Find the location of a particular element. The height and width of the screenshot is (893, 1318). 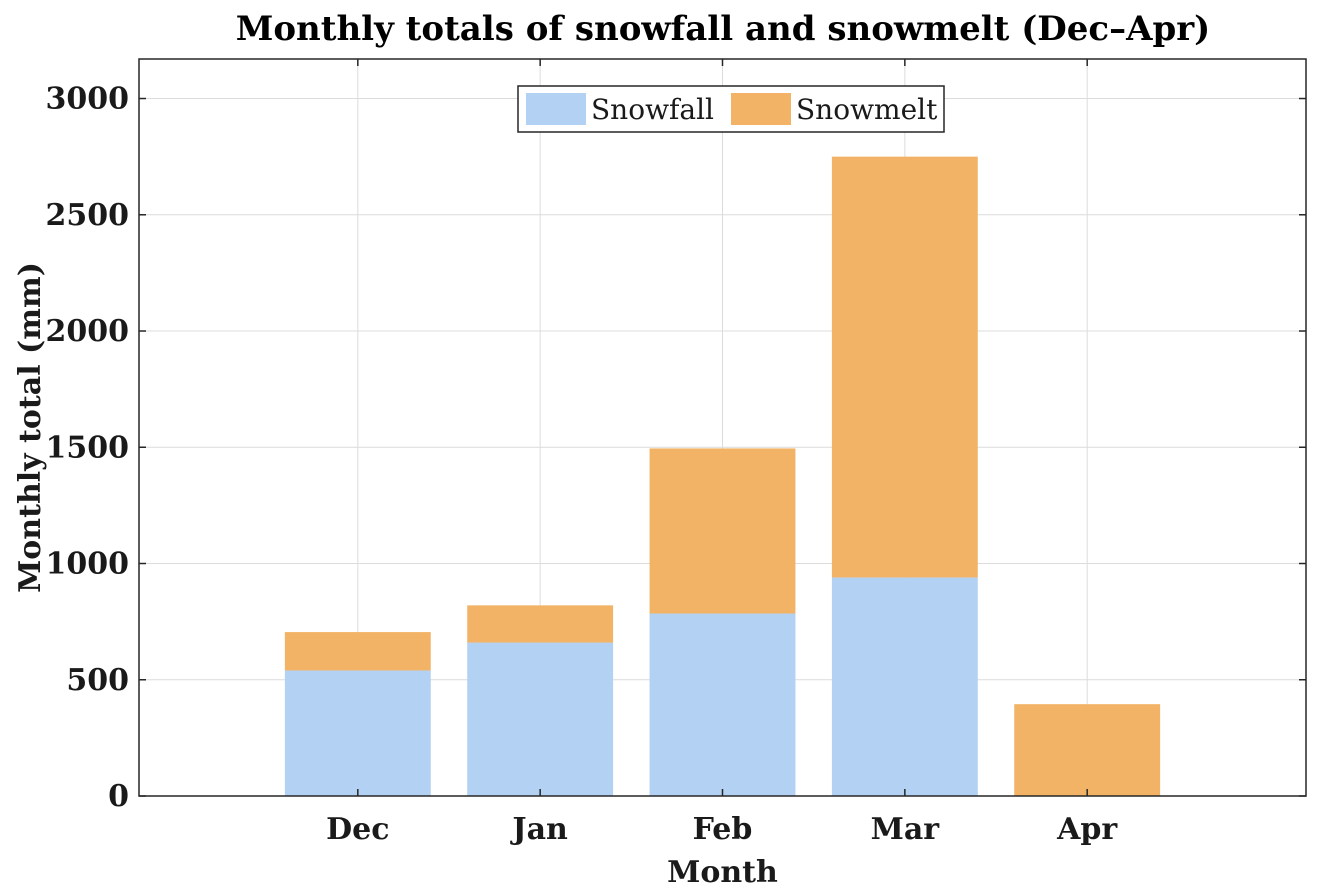

bar-snowmelt-mar is located at coordinates (904, 367).